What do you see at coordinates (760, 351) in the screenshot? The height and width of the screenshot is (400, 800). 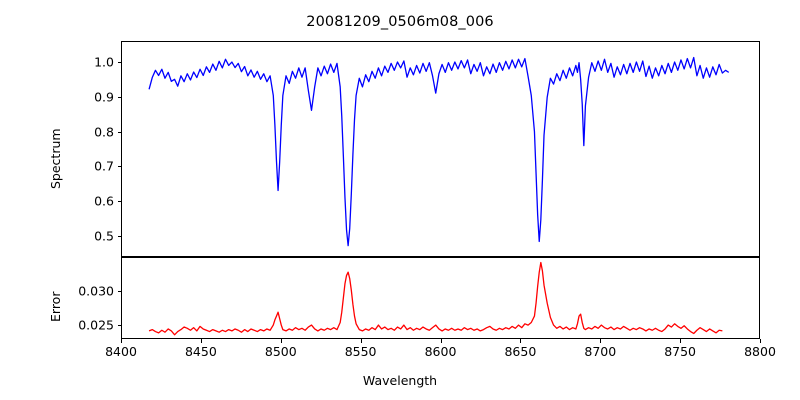 I see `x-tick-label: 8800` at bounding box center [760, 351].